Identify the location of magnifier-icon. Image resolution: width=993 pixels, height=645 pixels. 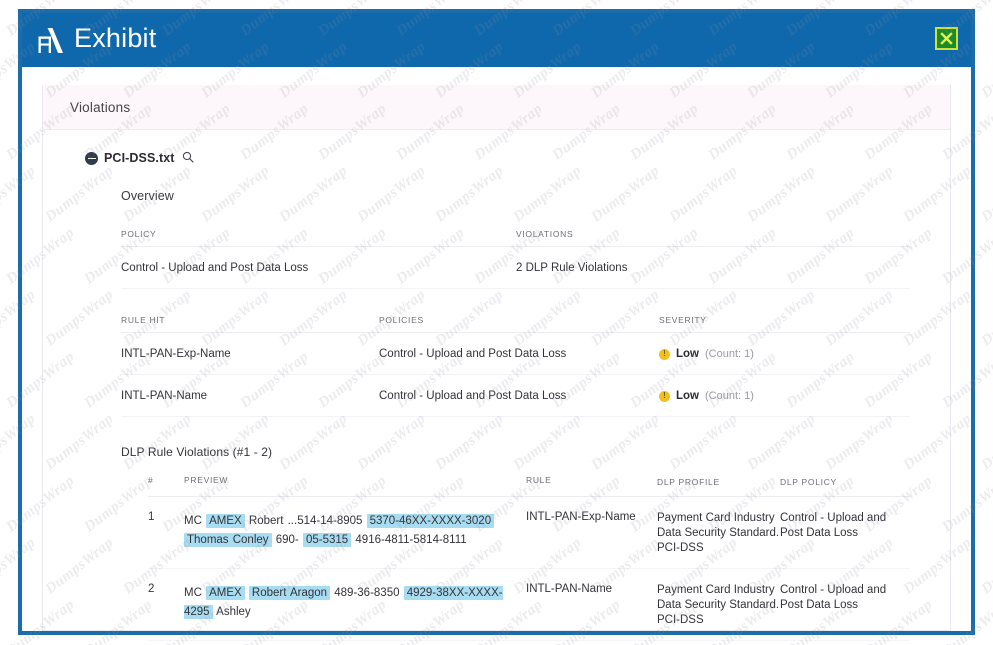
(188, 156).